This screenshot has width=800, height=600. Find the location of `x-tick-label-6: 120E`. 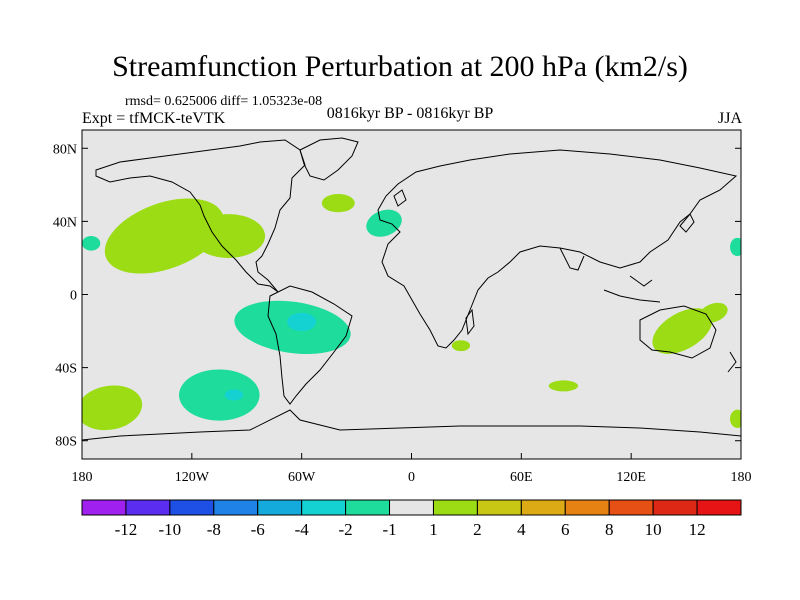

x-tick-label-6: 120E is located at coordinates (631, 477).